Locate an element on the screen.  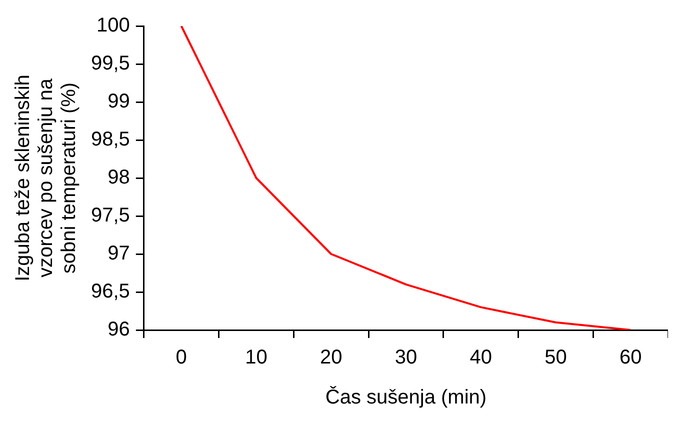
x-tick-label: 0 is located at coordinates (181, 357).